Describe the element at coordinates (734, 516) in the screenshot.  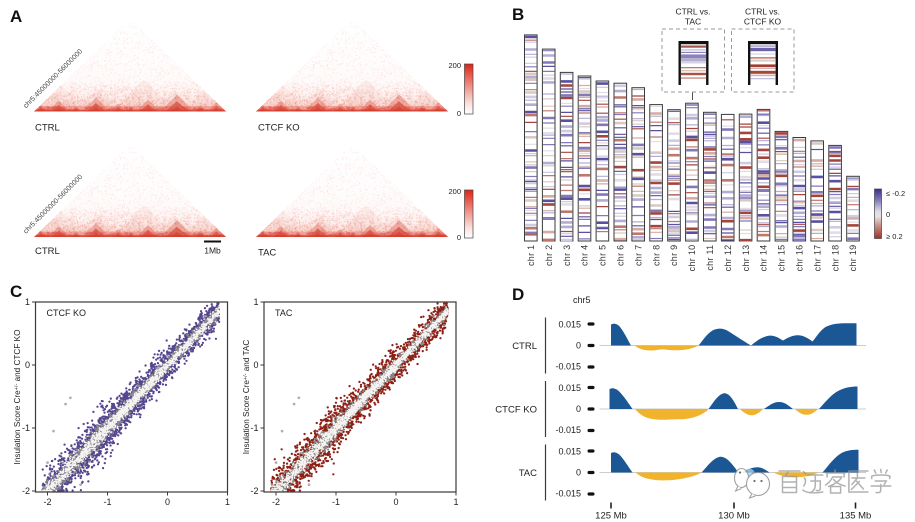
I see `svg-text: 130 Mb` at that location.